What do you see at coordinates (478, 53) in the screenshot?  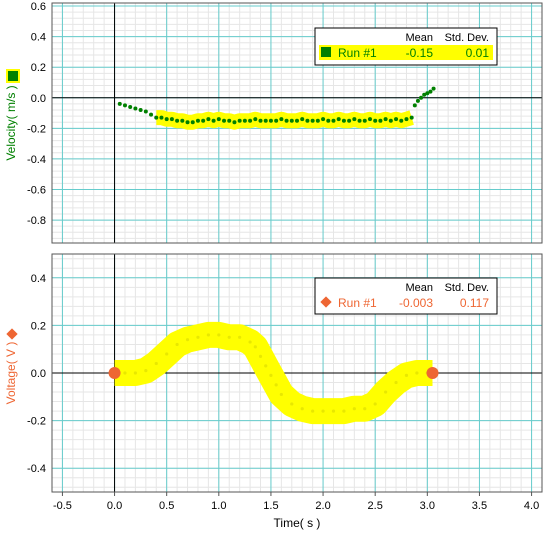 I see `legend-std-value: 0.01` at bounding box center [478, 53].